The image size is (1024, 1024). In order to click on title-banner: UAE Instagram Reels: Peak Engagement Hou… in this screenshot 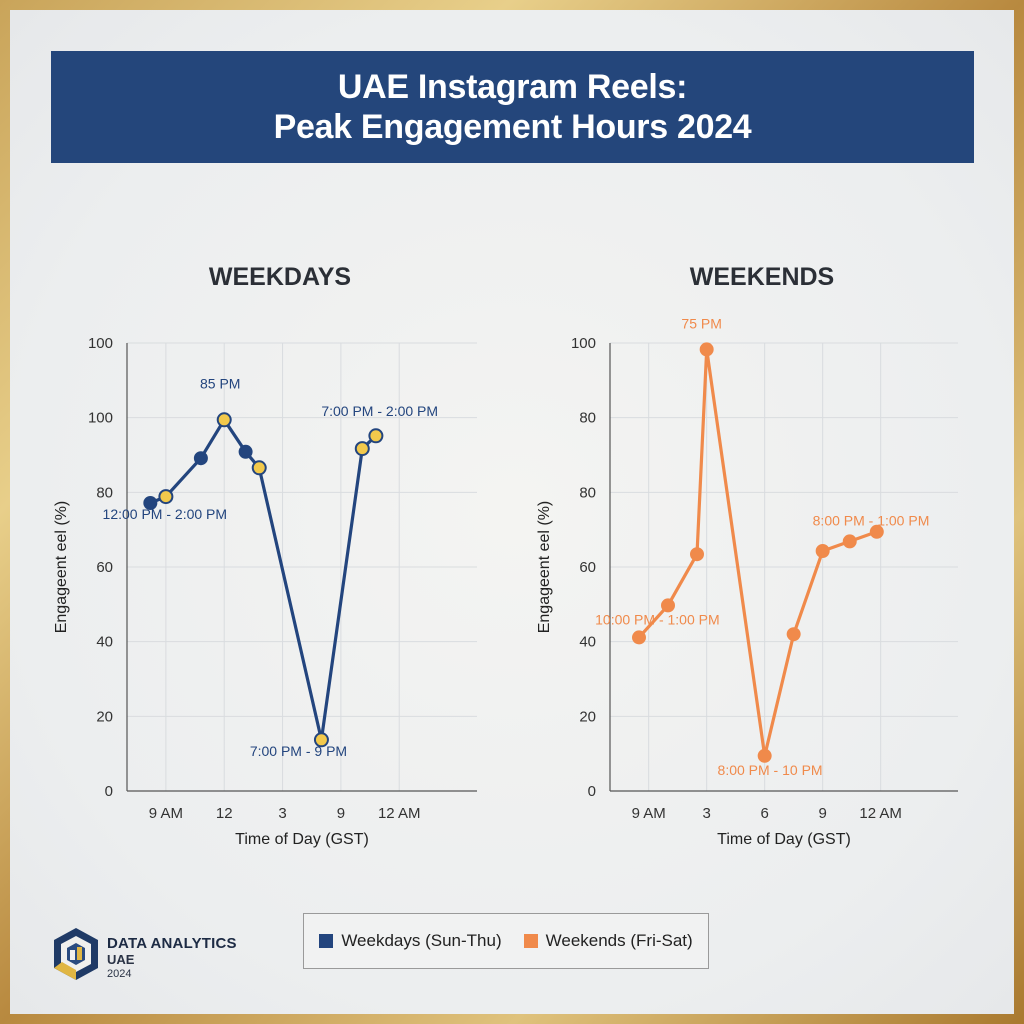, I will do `click(512, 107)`.